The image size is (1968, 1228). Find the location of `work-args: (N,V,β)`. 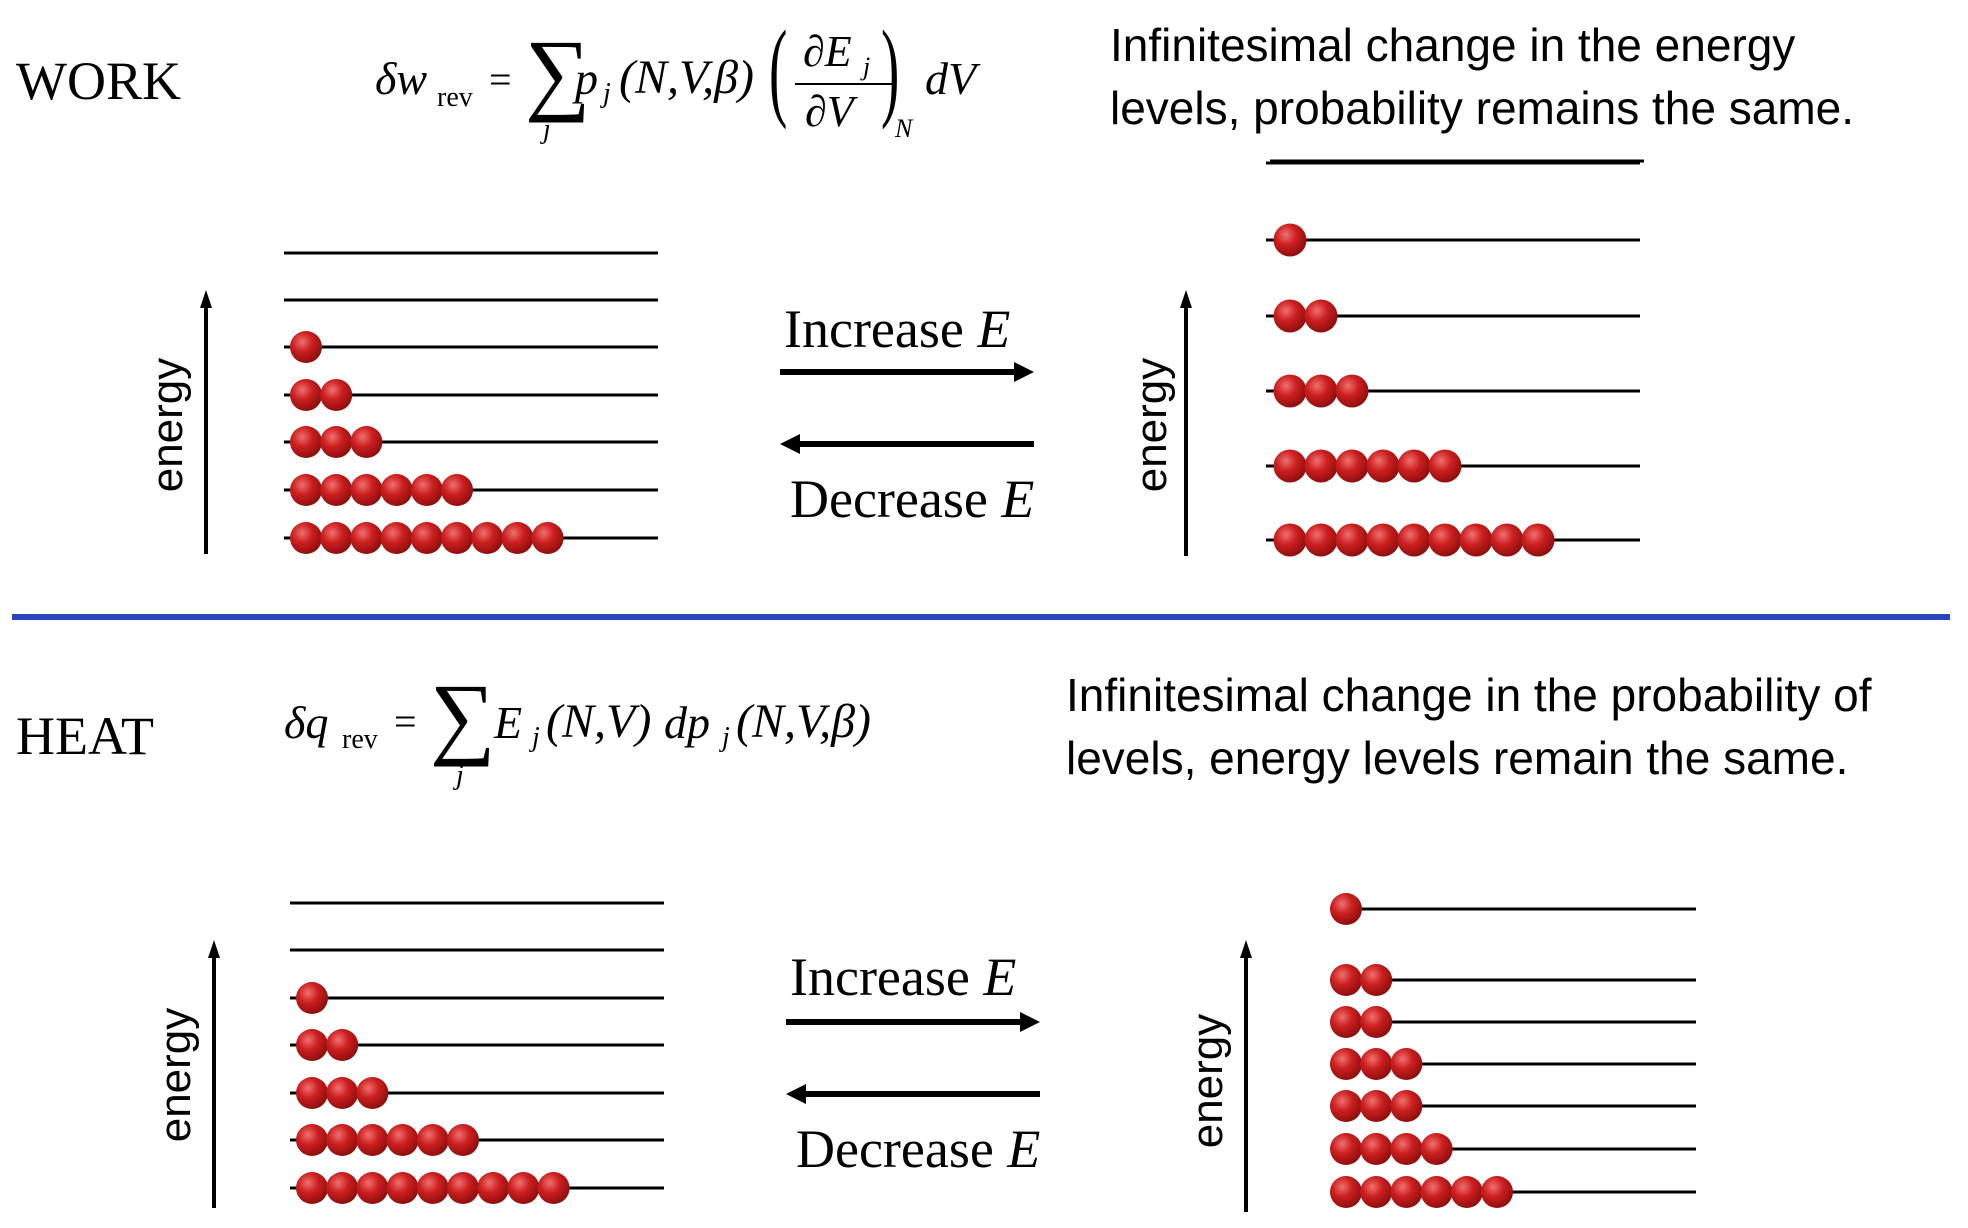

work-args: (N,V,β) is located at coordinates (687, 77).